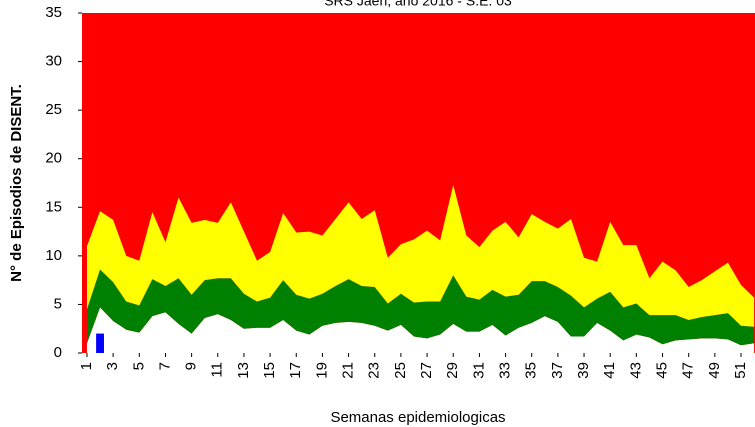 The width and height of the screenshot is (755, 427). Describe the element at coordinates (452, 370) in the screenshot. I see `x-tick-label: 29` at that location.